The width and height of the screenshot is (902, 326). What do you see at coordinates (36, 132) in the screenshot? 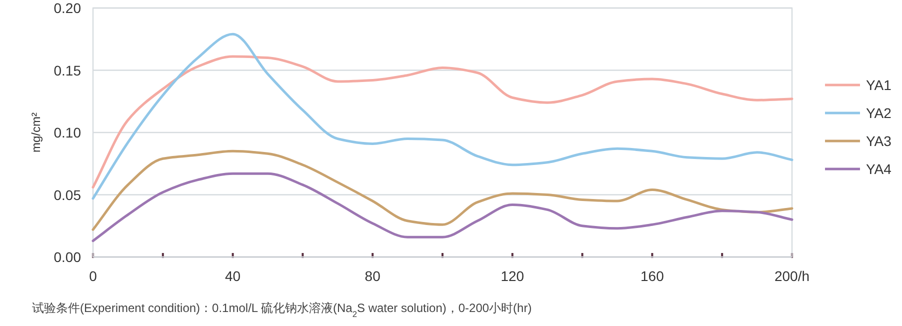
I see `y-axis-title: mg/cm²` at bounding box center [36, 132].